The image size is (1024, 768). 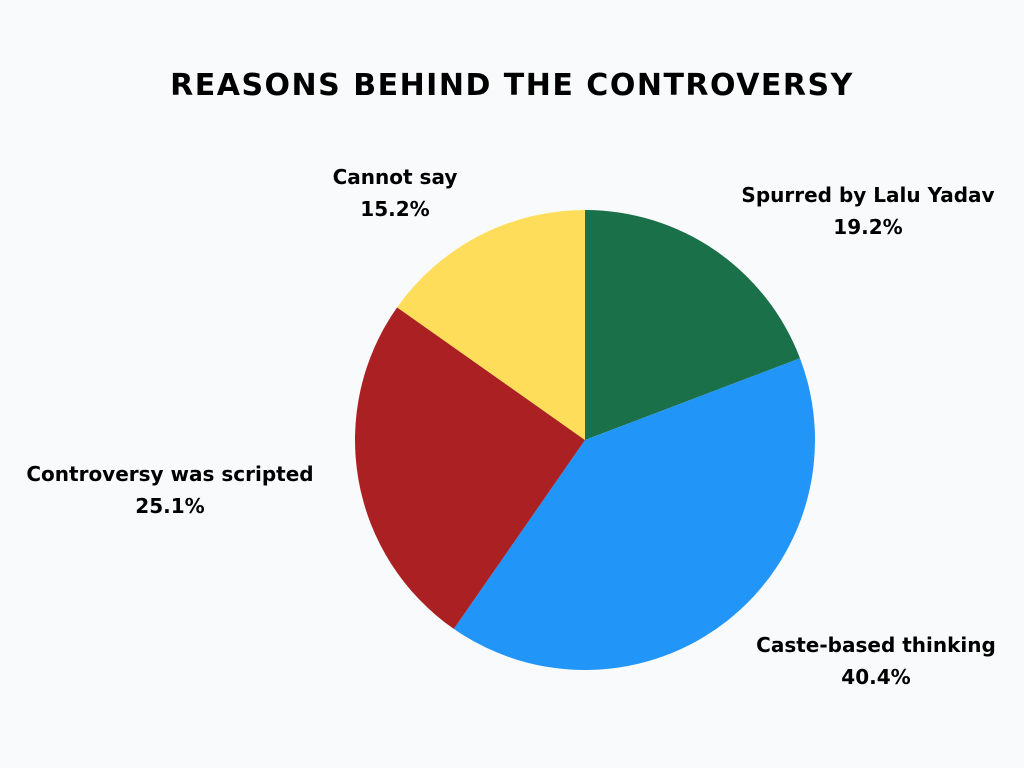 What do you see at coordinates (692, 325) in the screenshot?
I see `pie-slice-spurred-by-lalu-yadav` at bounding box center [692, 325].